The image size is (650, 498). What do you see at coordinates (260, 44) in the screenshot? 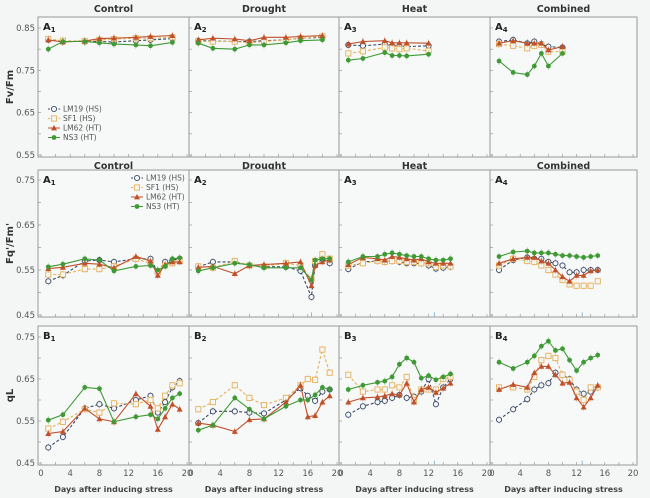
I see `series-line` at bounding box center [260, 44].